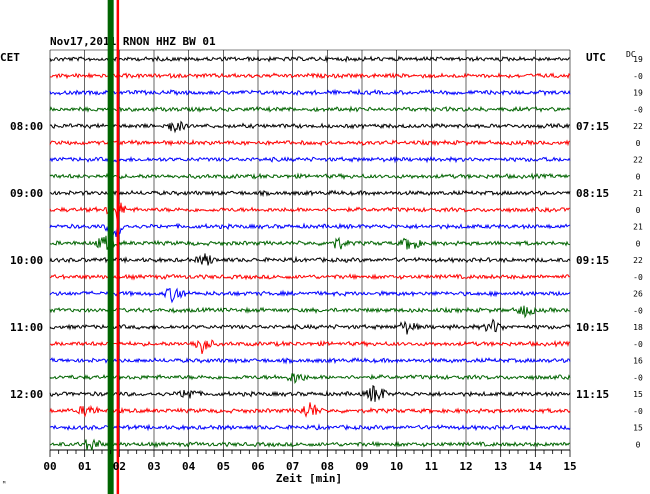  What do you see at coordinates (118, 247) in the screenshot?
I see `red-event-marker` at bounding box center [118, 247].